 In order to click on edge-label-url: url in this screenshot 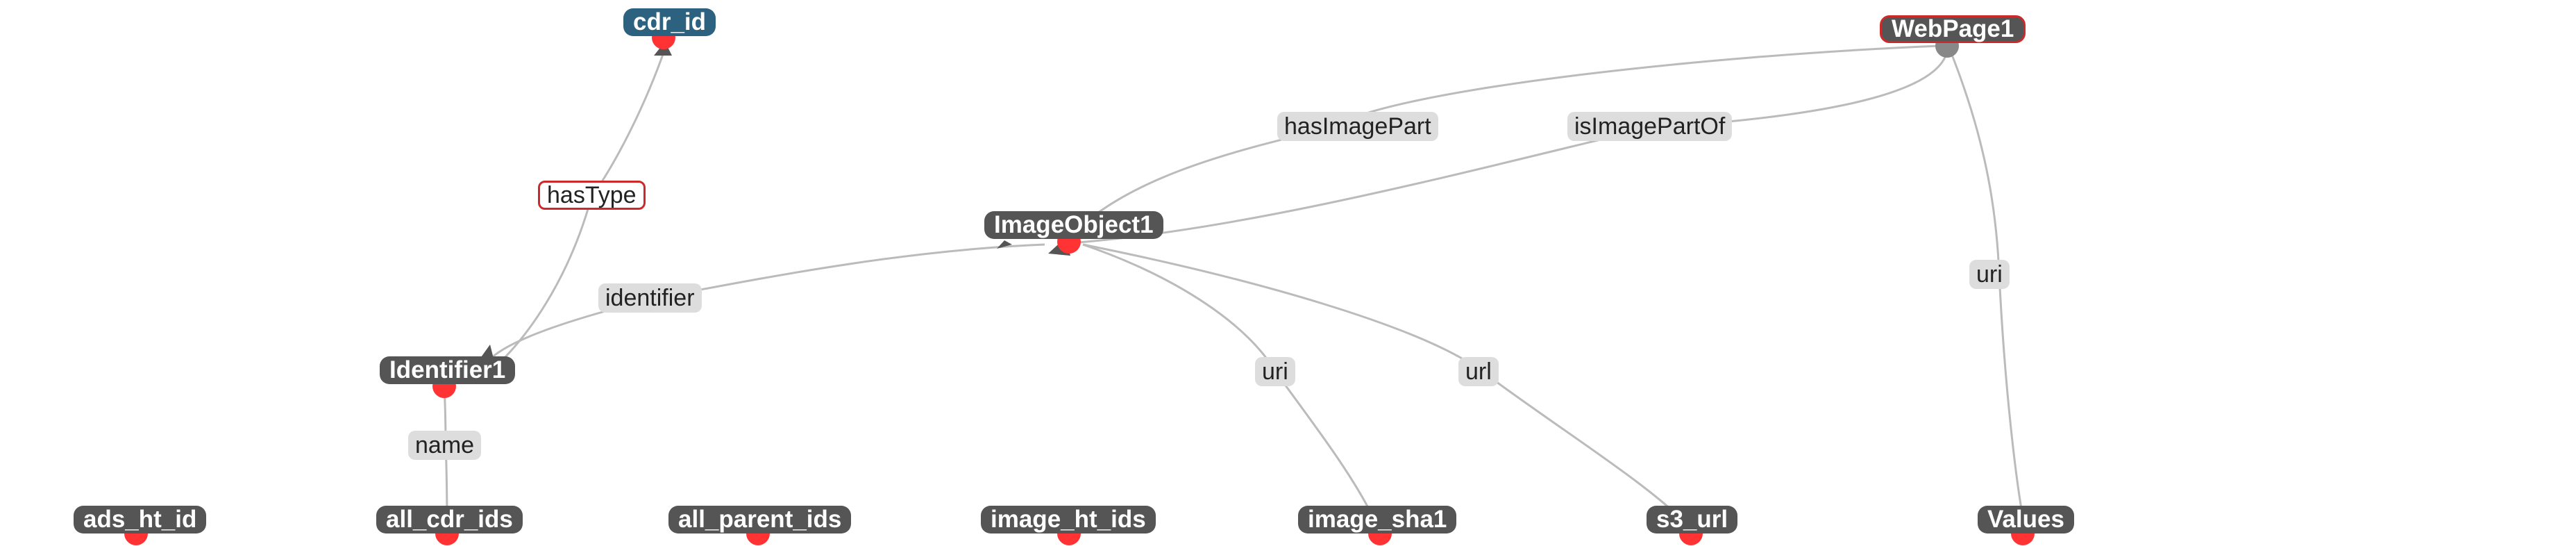, I will do `click(1478, 371)`.